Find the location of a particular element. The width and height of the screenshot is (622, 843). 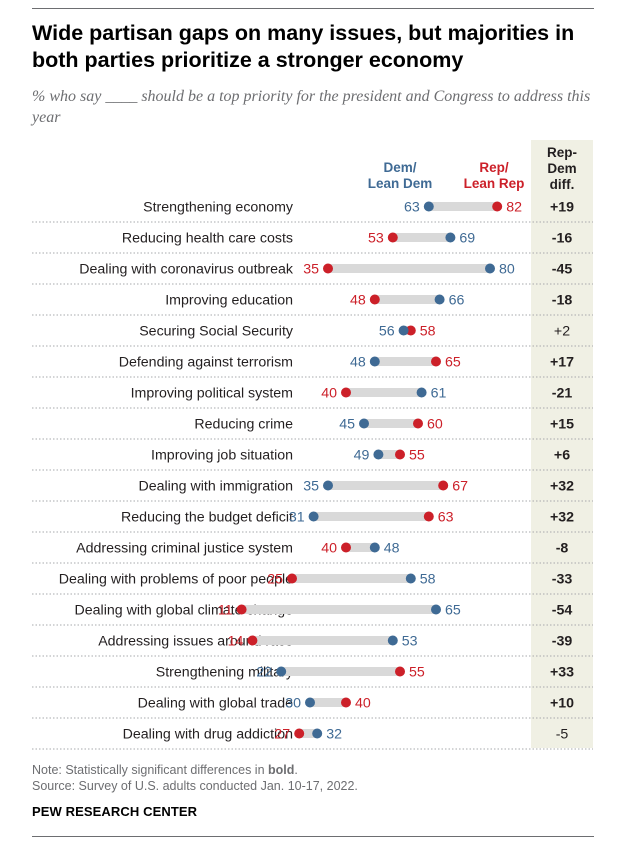

diff-value: -5 is located at coordinates (562, 735).